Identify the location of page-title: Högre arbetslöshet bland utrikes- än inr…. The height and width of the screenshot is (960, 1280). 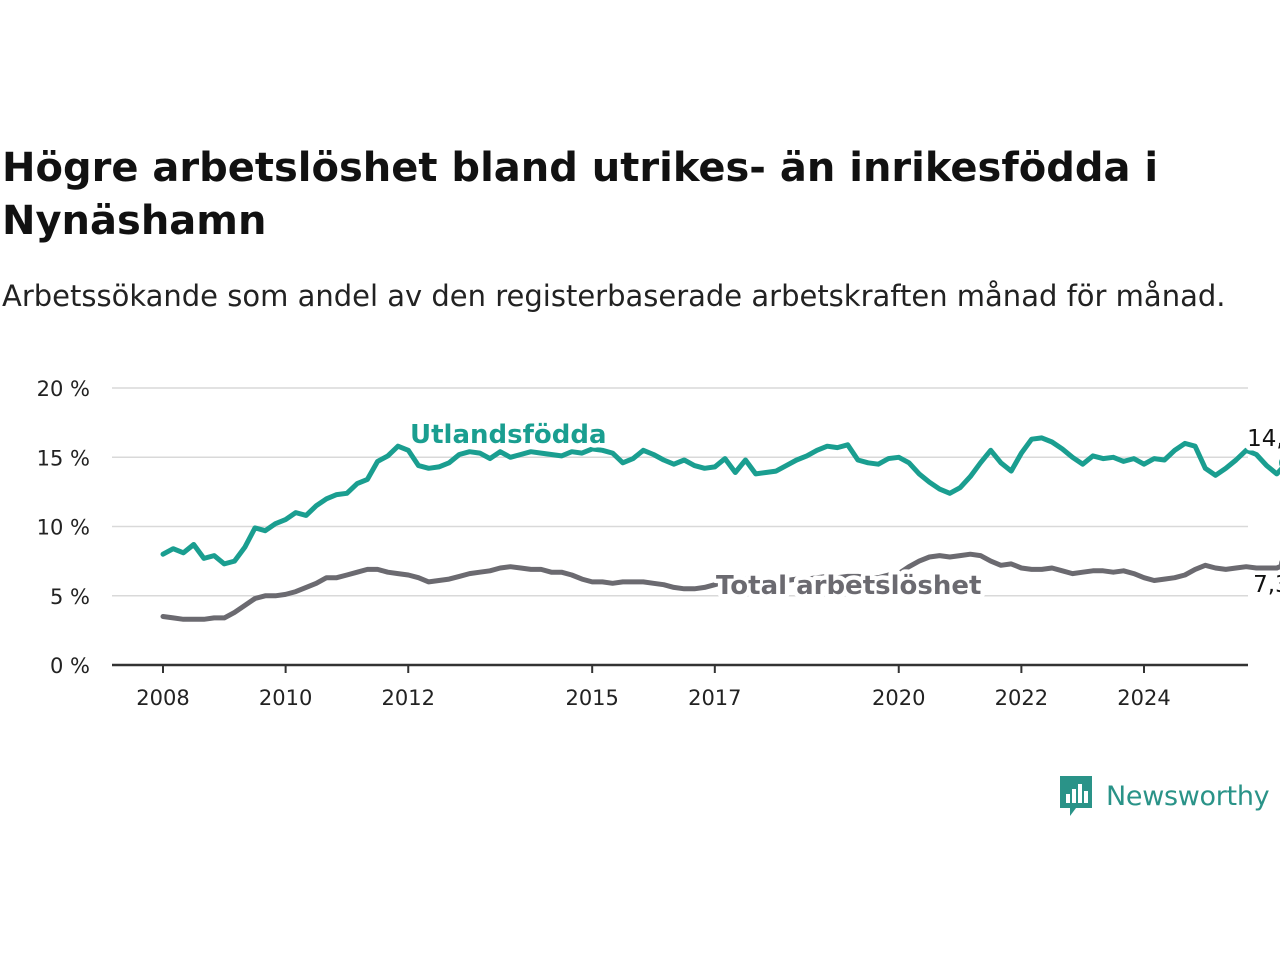
(580, 194).